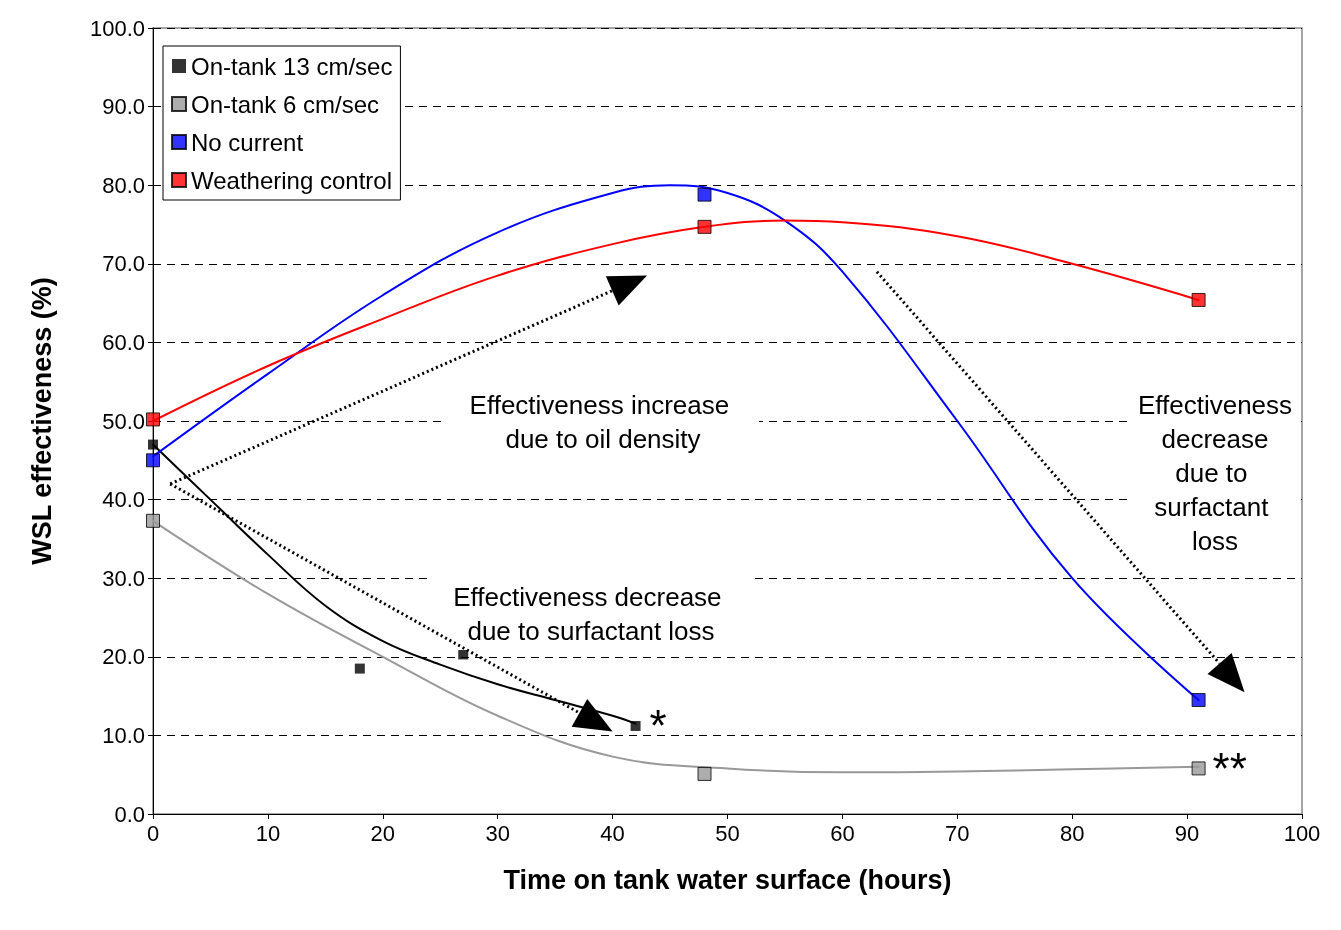 Image resolution: width=1341 pixels, height=930 pixels. I want to click on x-tick-label: 70, so click(957, 833).